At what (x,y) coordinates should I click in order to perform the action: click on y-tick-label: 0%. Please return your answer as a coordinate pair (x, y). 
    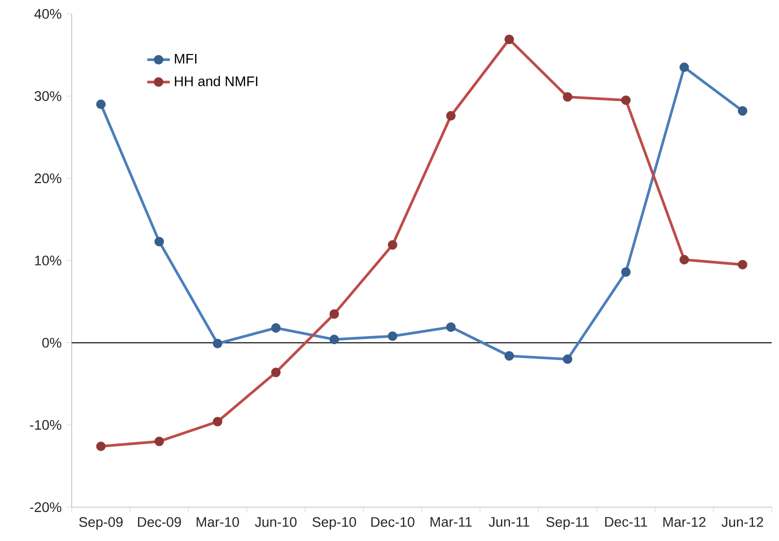
    Looking at the image, I should click on (52, 343).